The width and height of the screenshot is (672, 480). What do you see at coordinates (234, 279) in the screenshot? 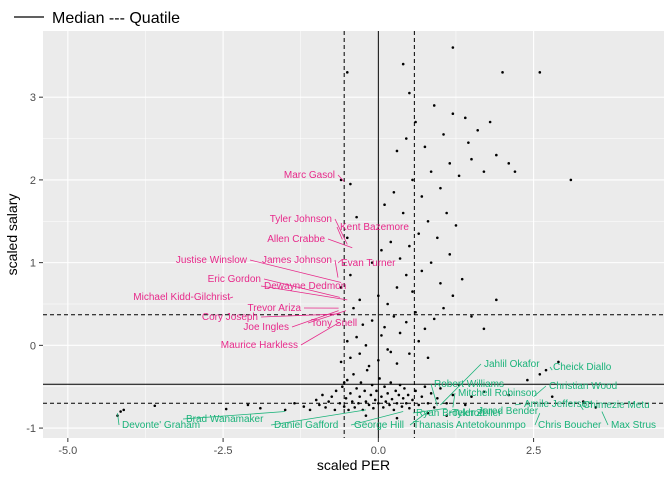
I see `point-label: Eric Gordon` at bounding box center [234, 279].